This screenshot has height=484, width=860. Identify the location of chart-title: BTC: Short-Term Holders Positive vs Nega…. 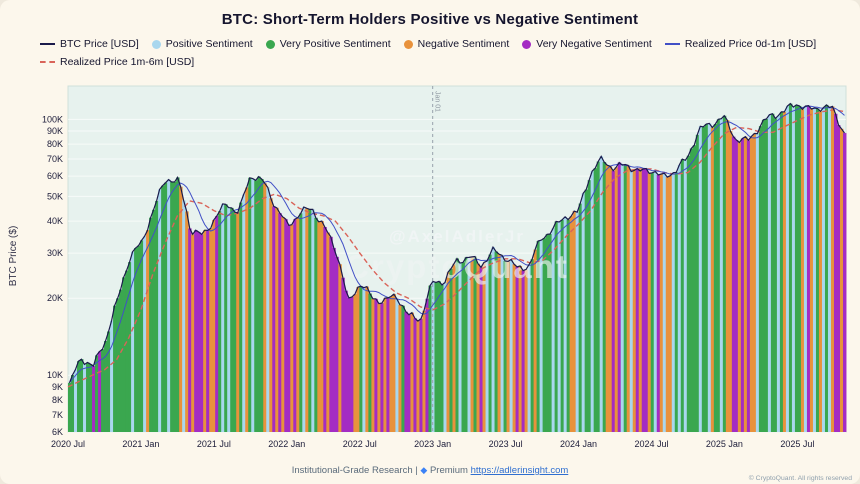
(430, 19).